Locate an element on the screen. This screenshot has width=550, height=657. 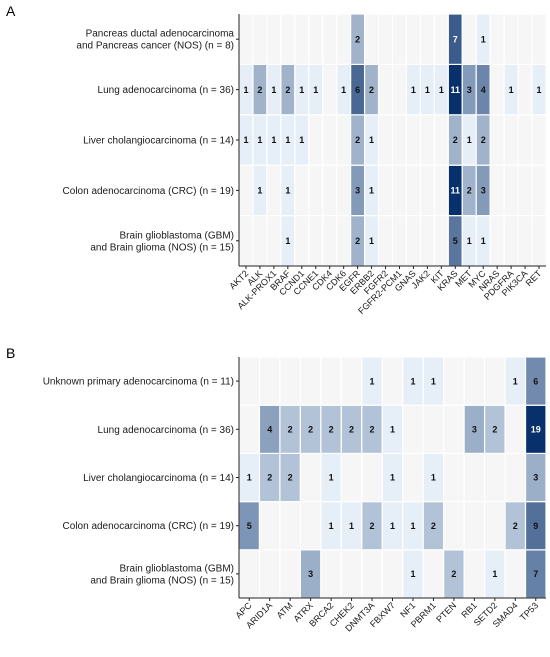
cell-value-label: 5 is located at coordinates (455, 241).